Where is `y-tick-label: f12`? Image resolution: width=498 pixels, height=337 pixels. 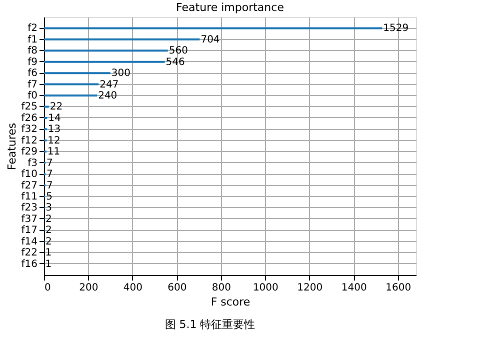 y-tick-label: f12 is located at coordinates (29, 140).